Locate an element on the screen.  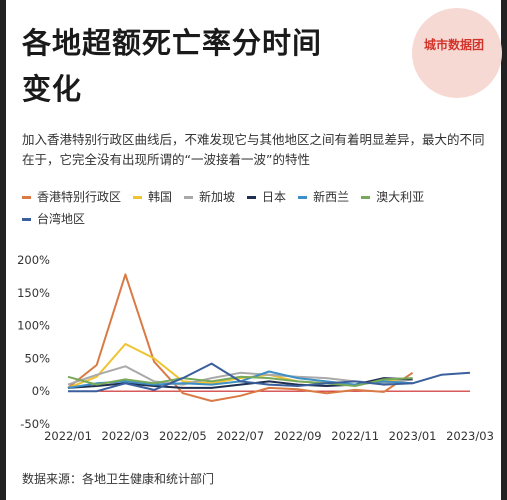
legend-label: 新加坡 is located at coordinates (217, 197).